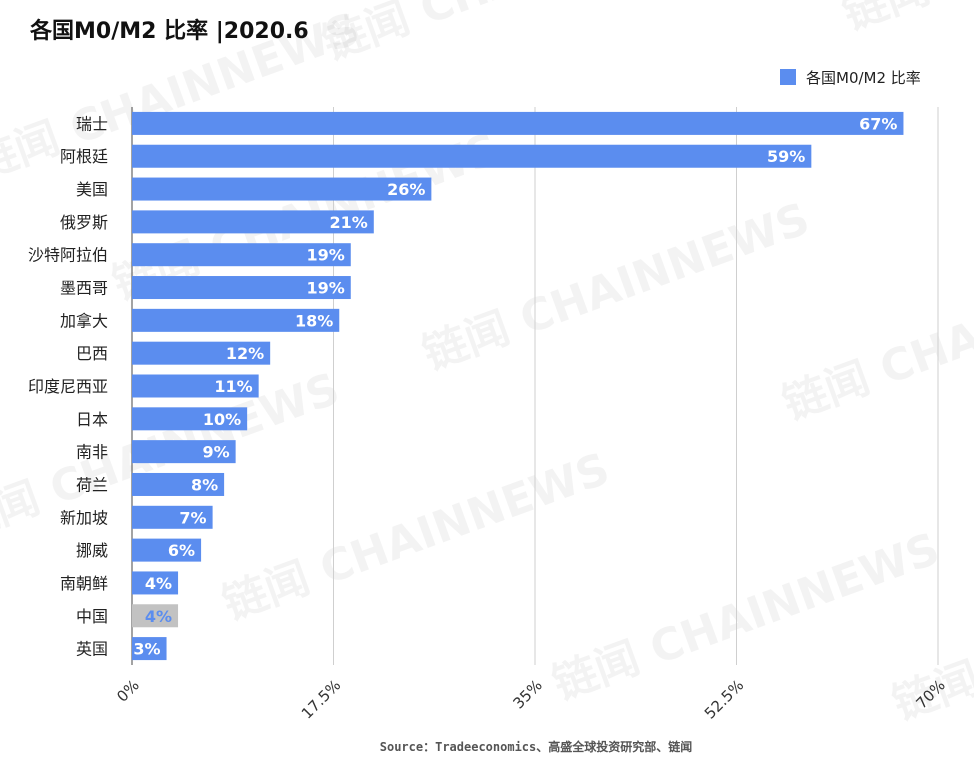 The height and width of the screenshot is (770, 974). What do you see at coordinates (245, 353) in the screenshot?
I see `value-label: 12%` at bounding box center [245, 353].